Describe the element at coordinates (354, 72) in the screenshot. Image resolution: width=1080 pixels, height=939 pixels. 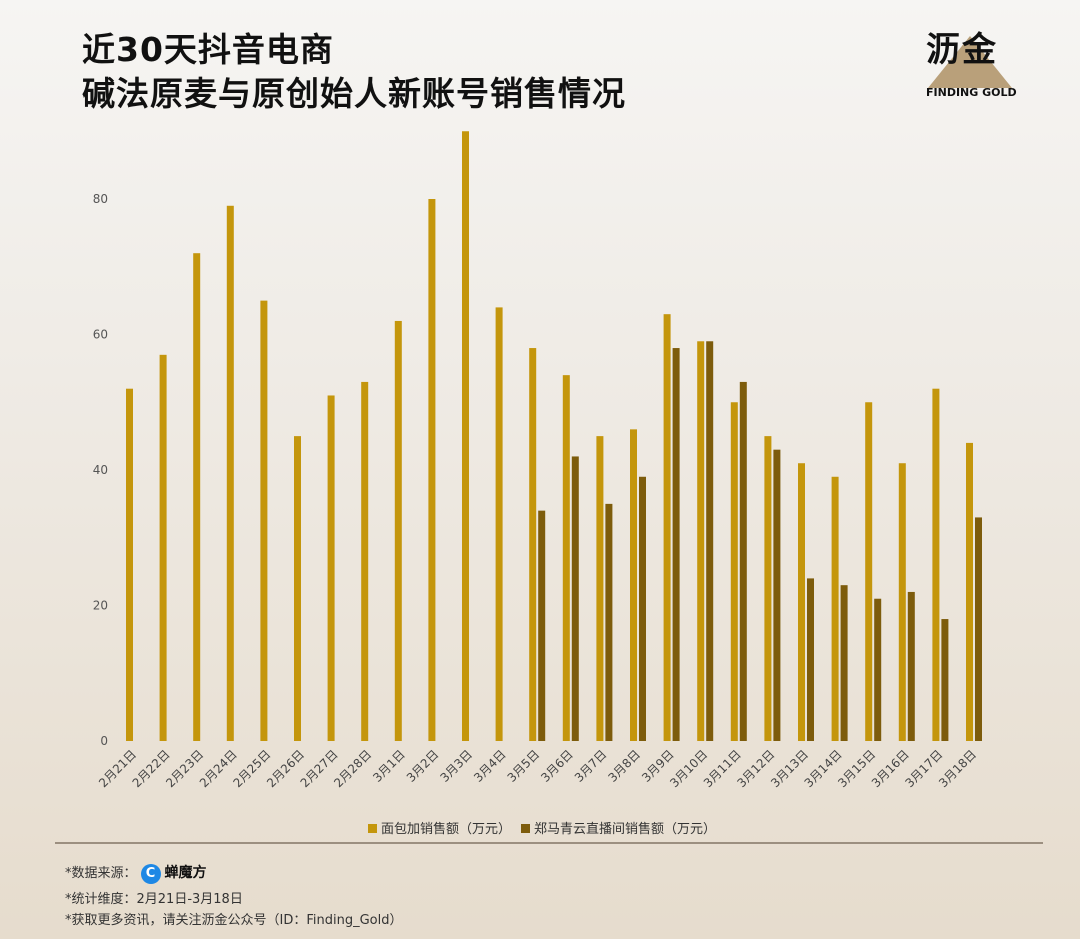
I see `chart-title: 近30天抖音电商 碱法原麦与原创始人新账号销售情况` at that location.